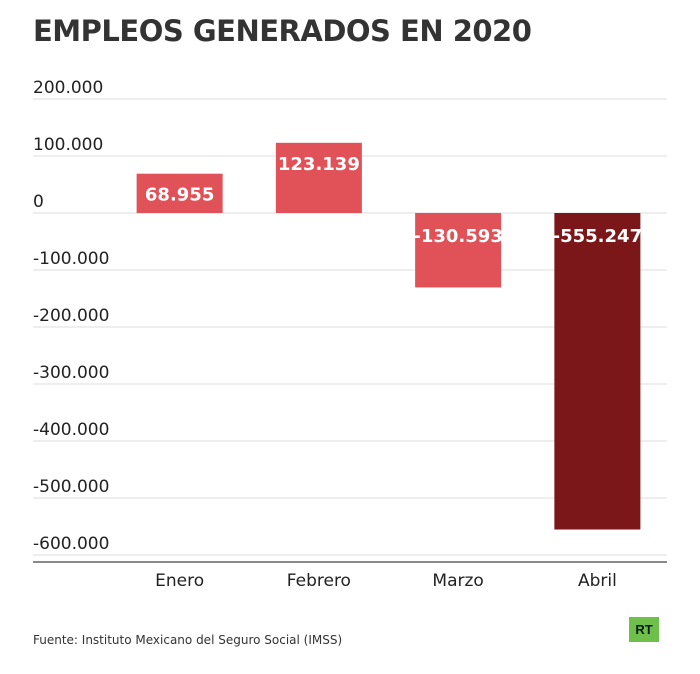  I want to click on bar-enero, so click(179, 193).